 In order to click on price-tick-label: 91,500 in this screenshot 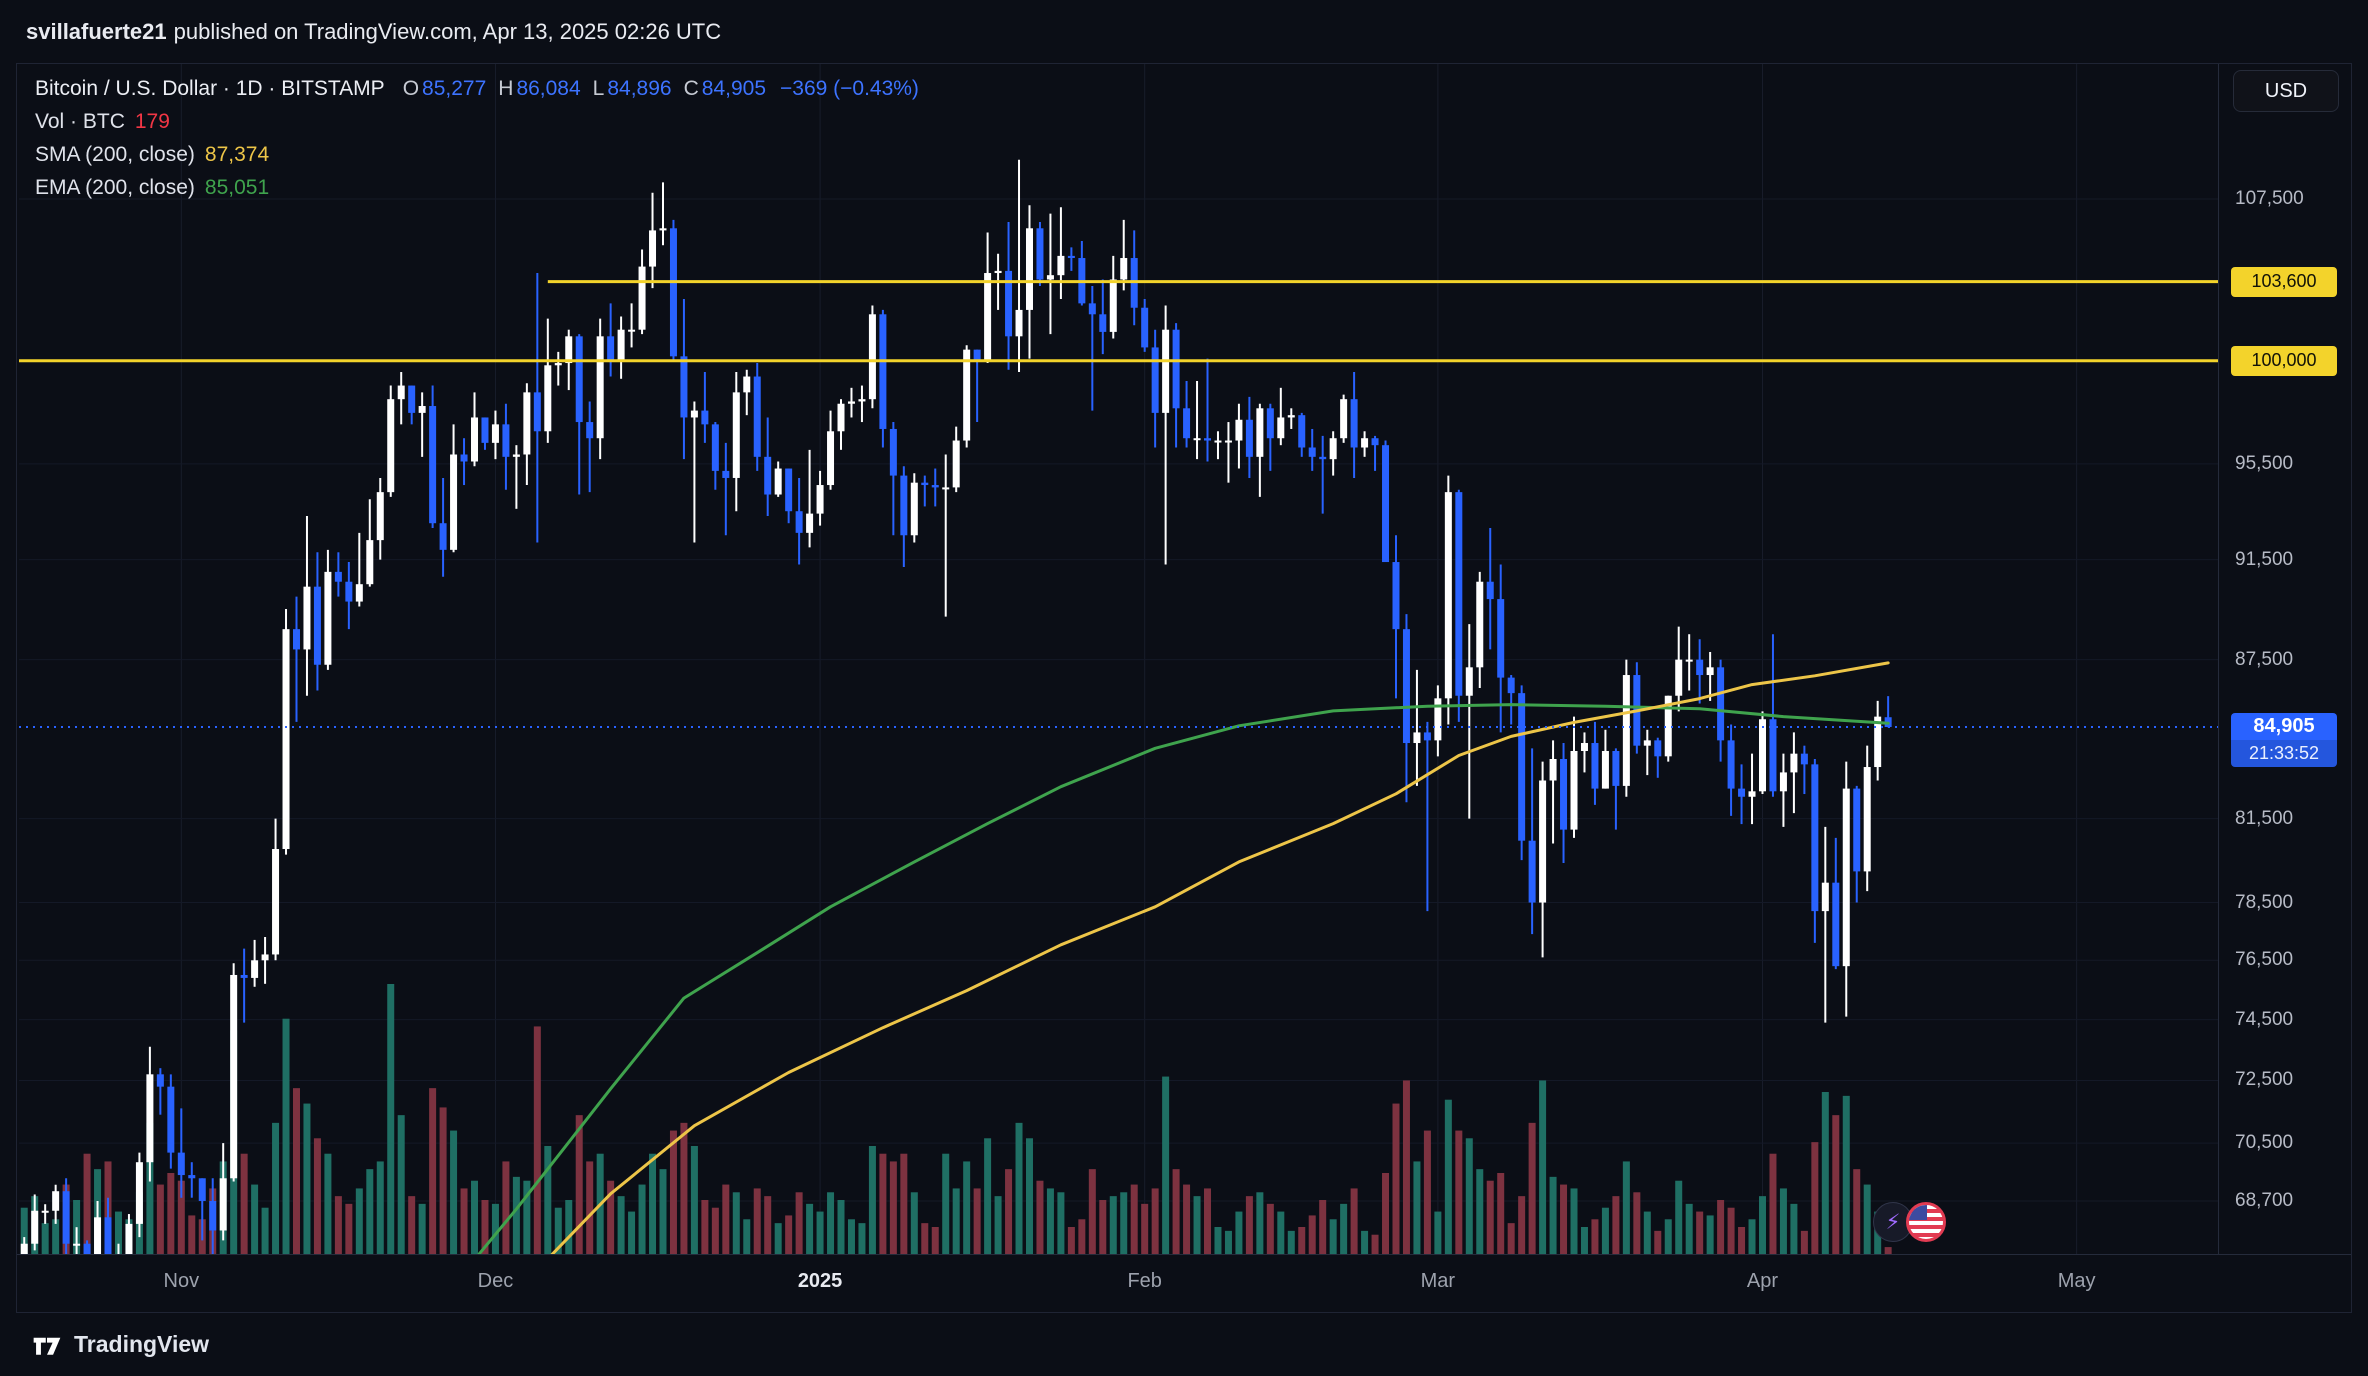, I will do `click(2264, 559)`.